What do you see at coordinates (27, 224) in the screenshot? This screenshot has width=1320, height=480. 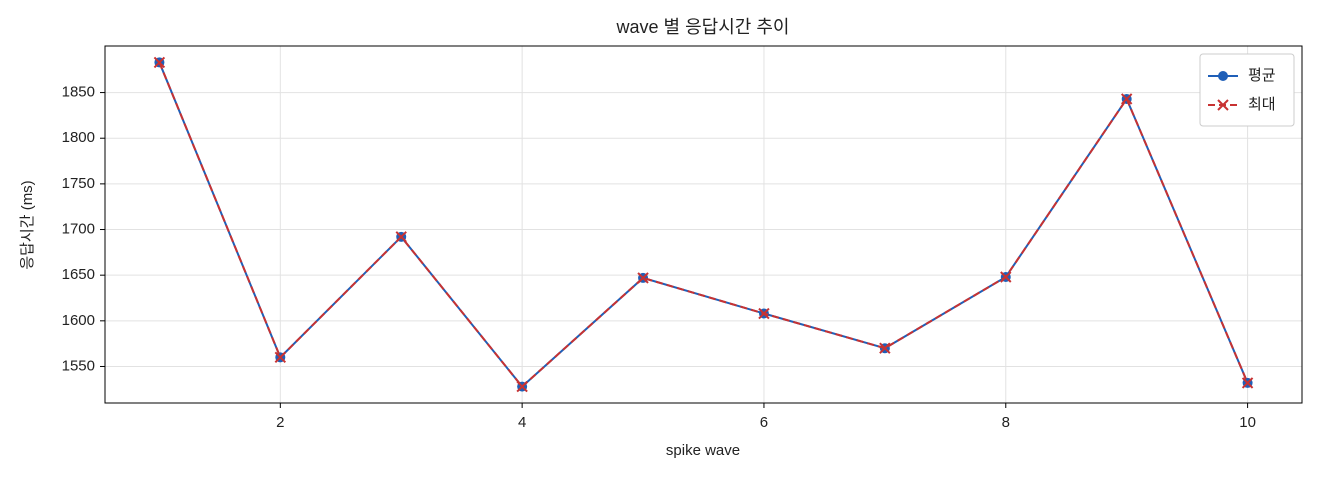 I see `y-axis-label: 응답시간 (ms)` at bounding box center [27, 224].